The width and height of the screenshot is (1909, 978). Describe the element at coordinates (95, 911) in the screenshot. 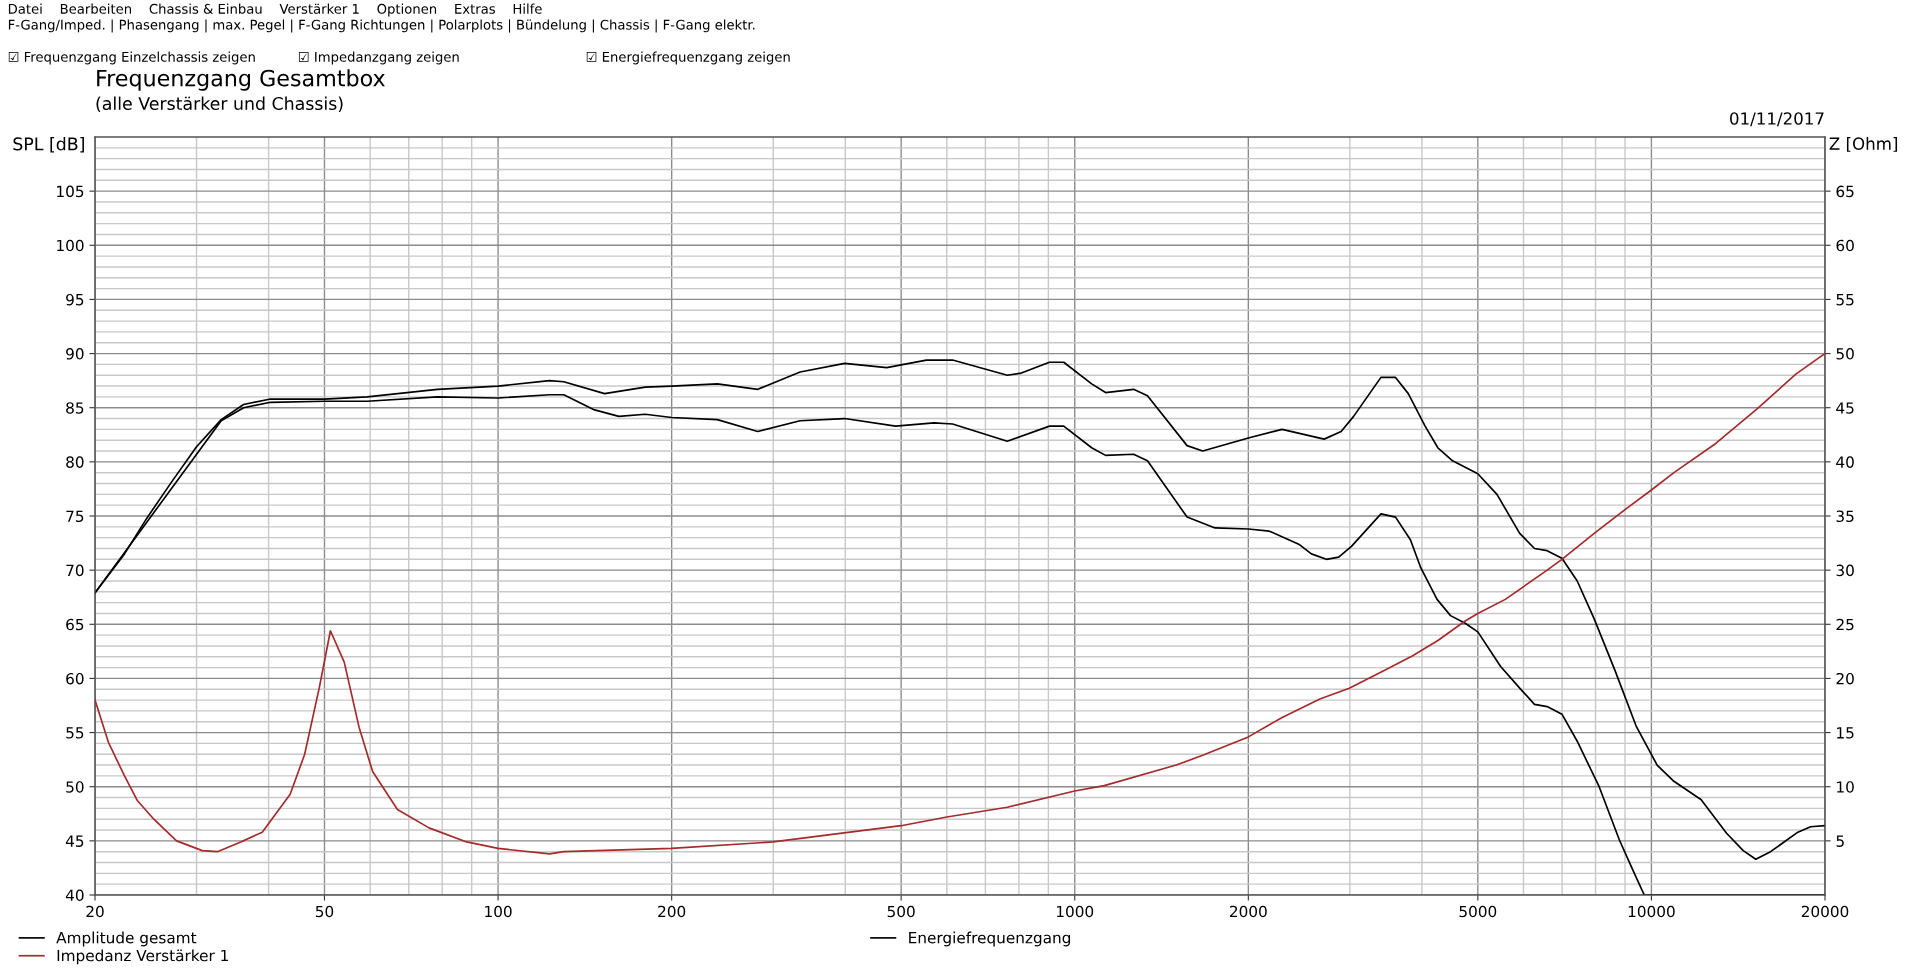

I see `x-tick-label: 20` at that location.